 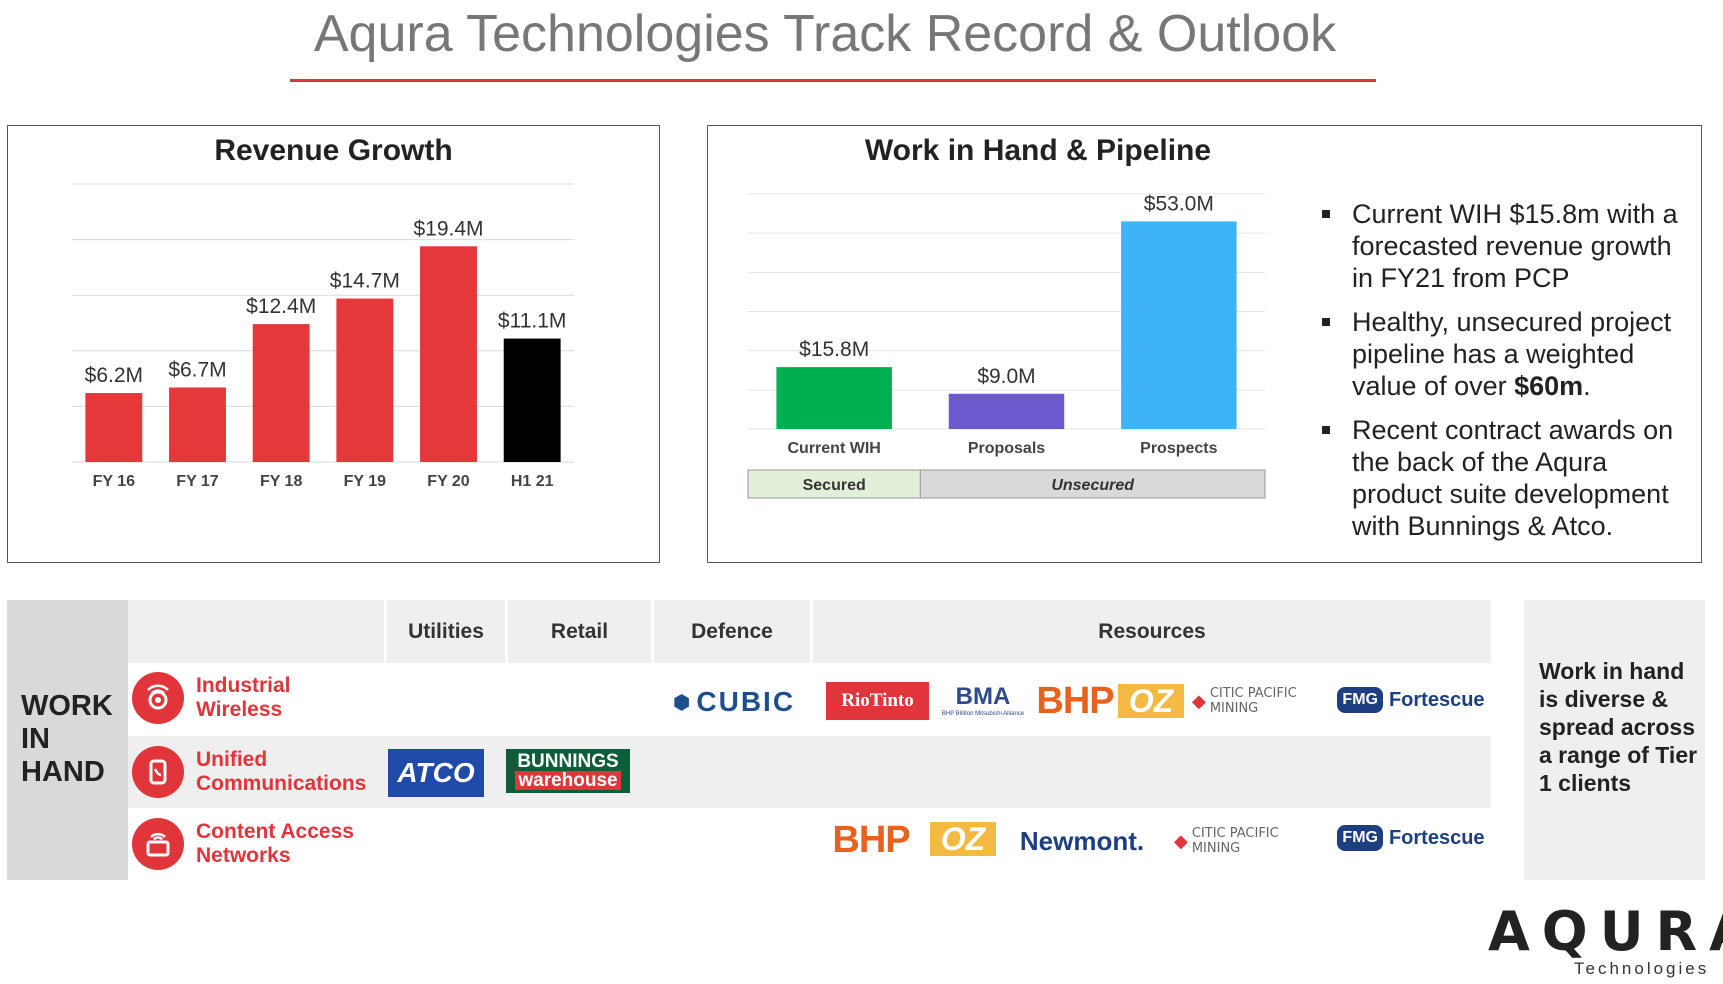 I want to click on data-label: $14.7M, so click(x=365, y=281).